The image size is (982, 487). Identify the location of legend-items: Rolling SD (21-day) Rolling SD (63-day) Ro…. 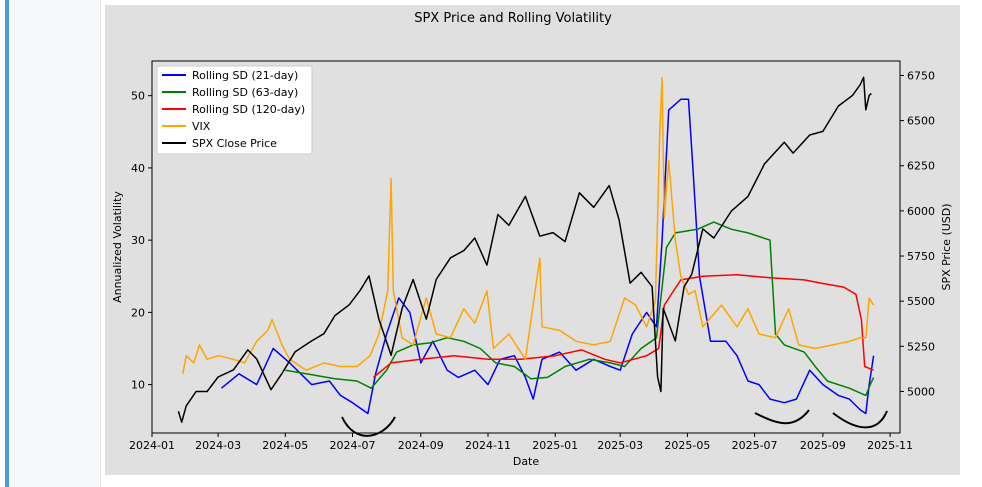
(233, 109).